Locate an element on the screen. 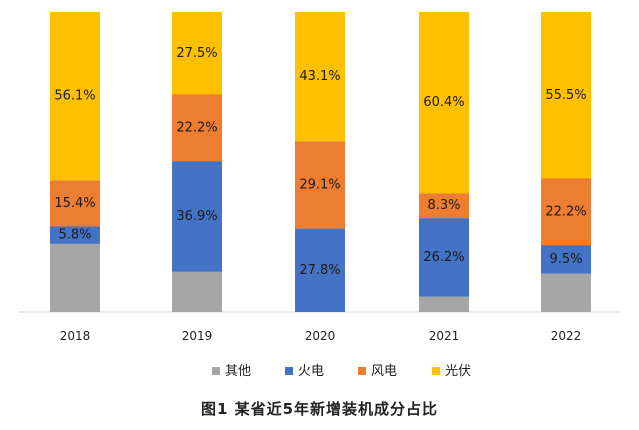  data-label-2020-2: 29.1% is located at coordinates (319, 184).